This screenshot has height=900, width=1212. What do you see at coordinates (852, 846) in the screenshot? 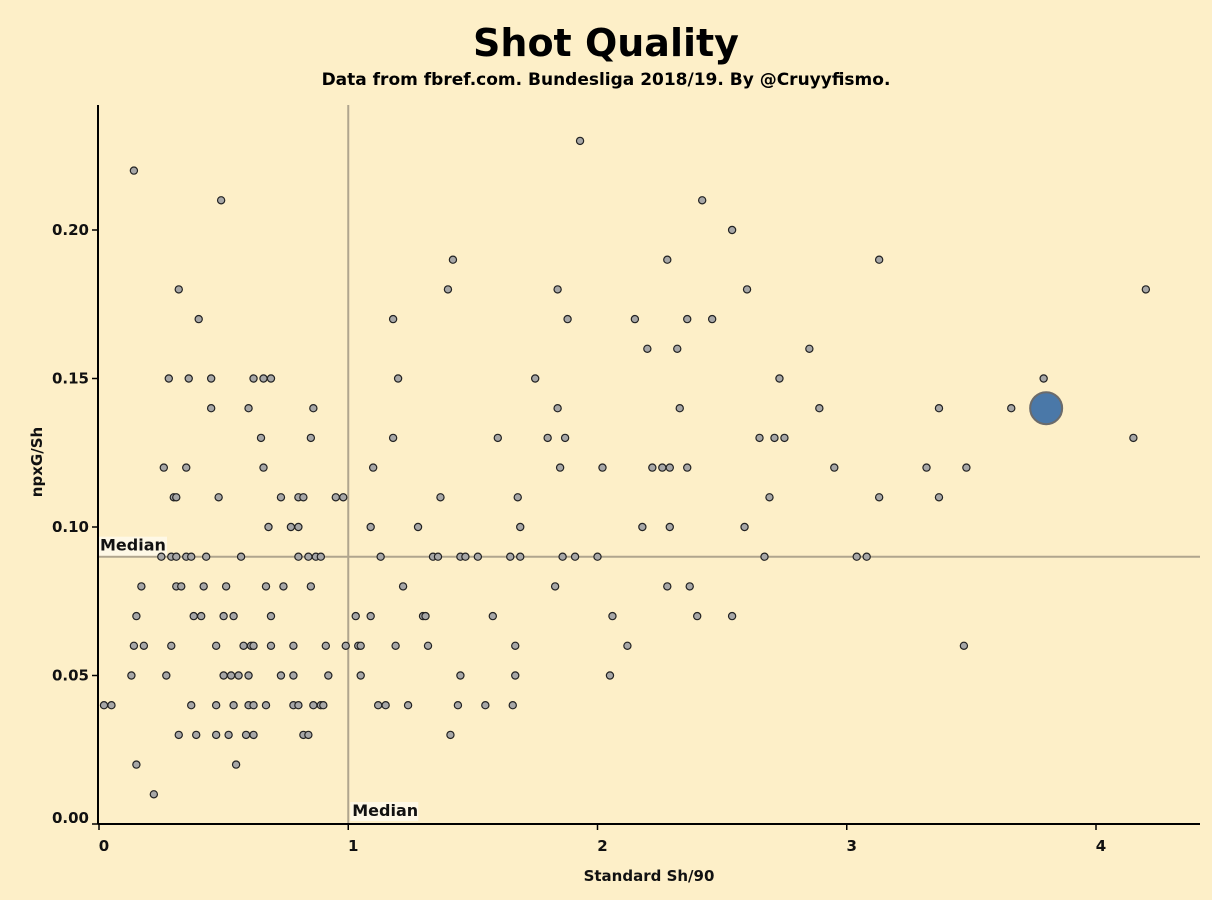
I see `x-tick-label: 3` at bounding box center [852, 846].